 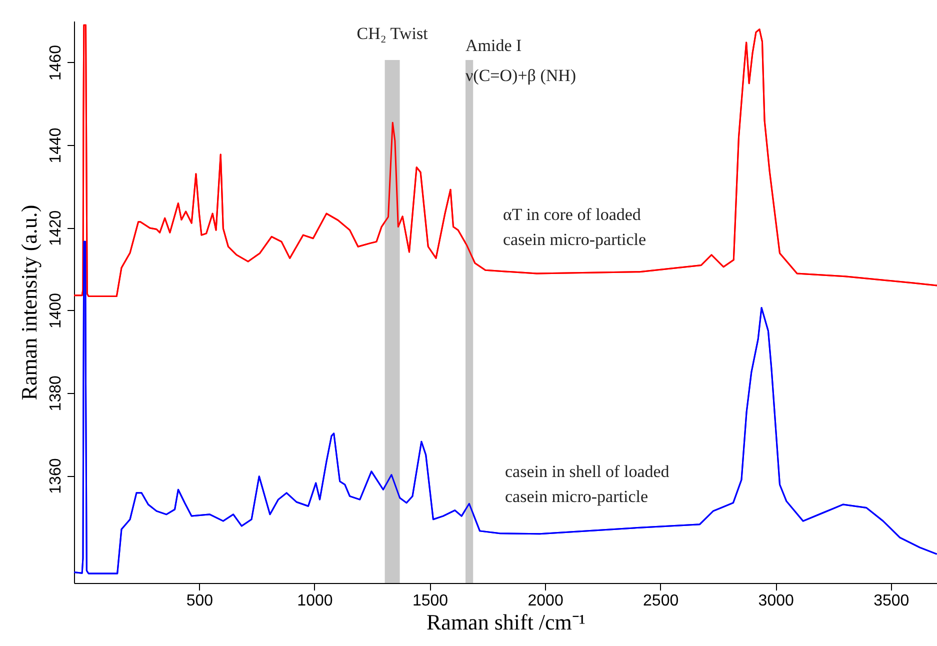 What do you see at coordinates (315, 601) in the screenshot?
I see `x-tick-label: 1000` at bounding box center [315, 601].